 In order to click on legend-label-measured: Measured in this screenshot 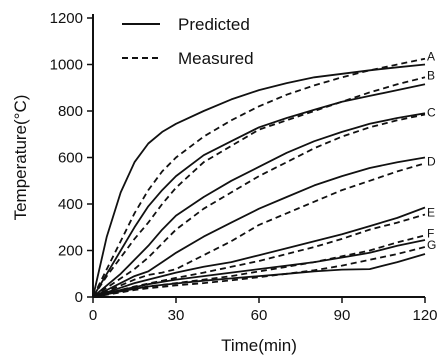, I will do `click(216, 58)`.